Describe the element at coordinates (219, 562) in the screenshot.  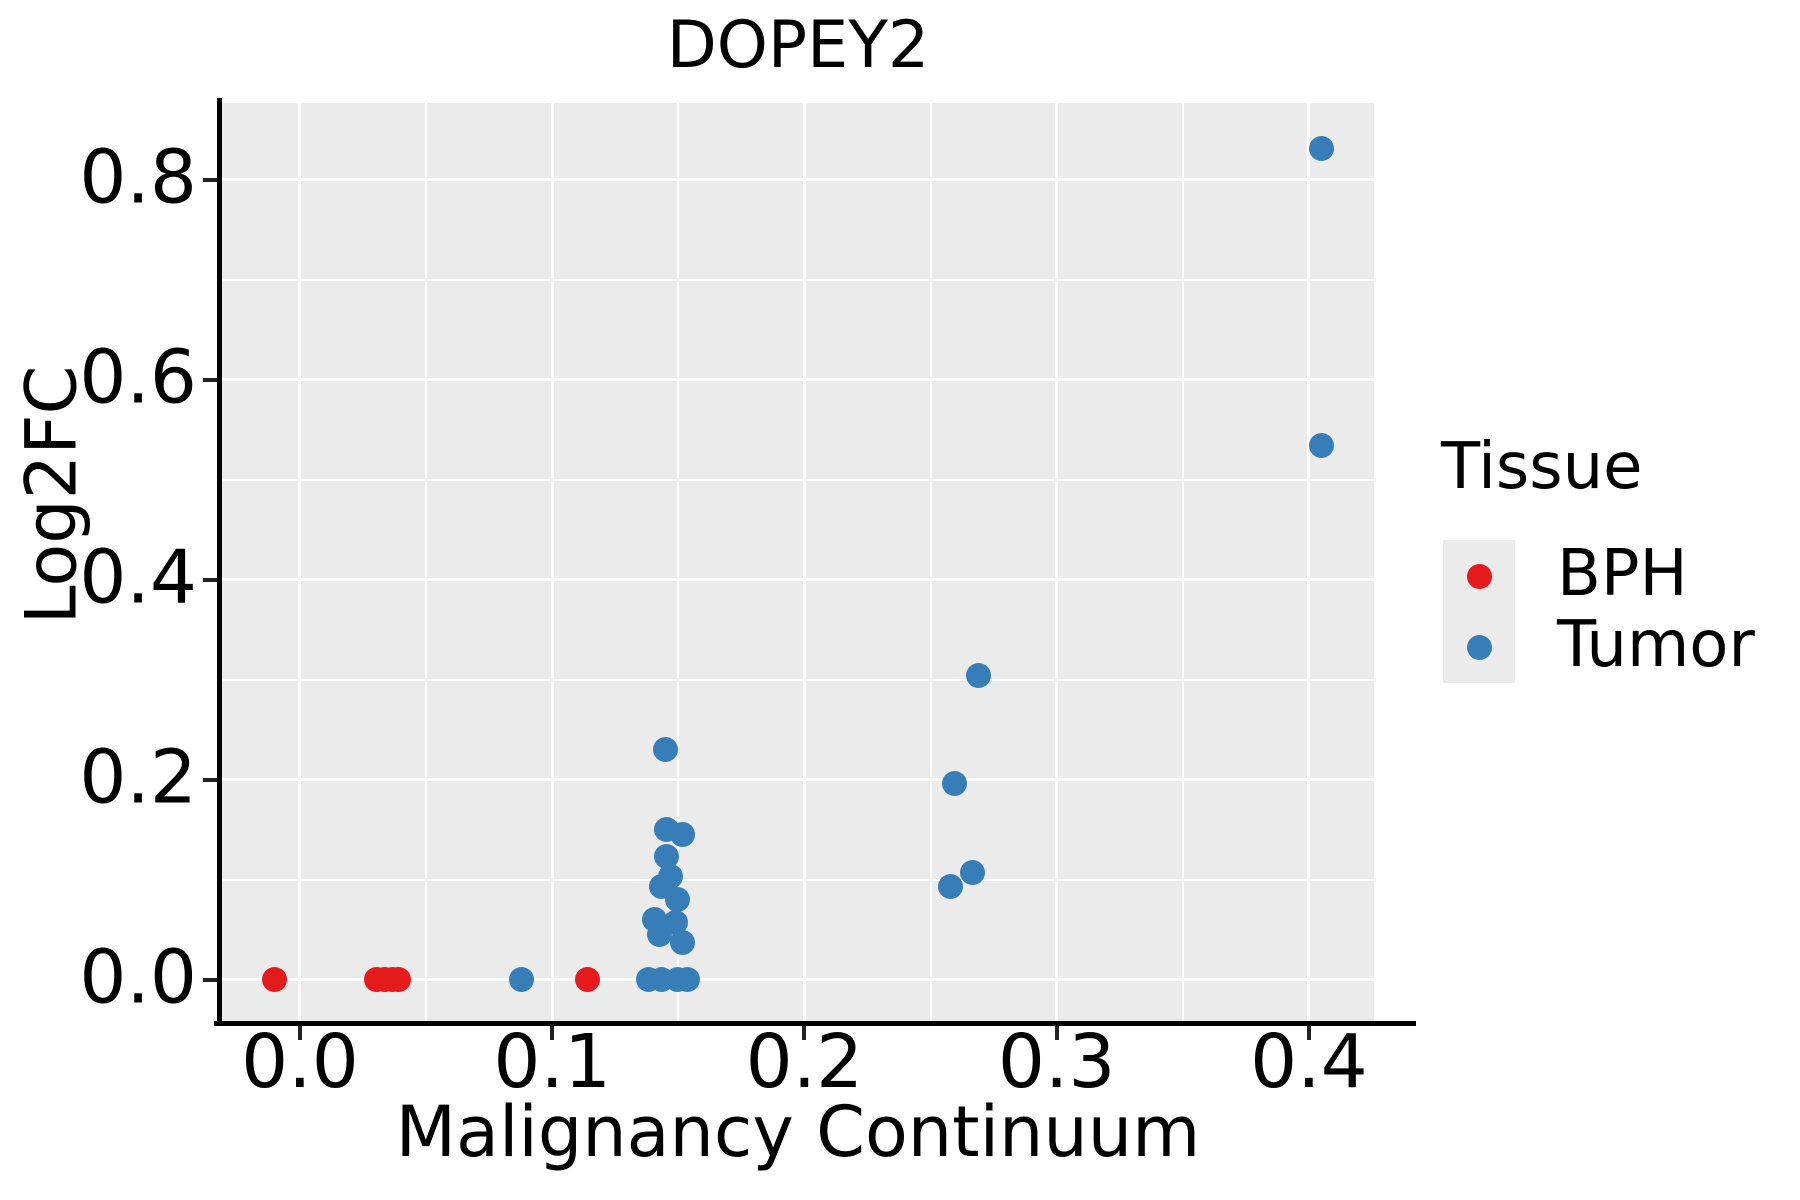
I see `left-axis-spine` at that location.